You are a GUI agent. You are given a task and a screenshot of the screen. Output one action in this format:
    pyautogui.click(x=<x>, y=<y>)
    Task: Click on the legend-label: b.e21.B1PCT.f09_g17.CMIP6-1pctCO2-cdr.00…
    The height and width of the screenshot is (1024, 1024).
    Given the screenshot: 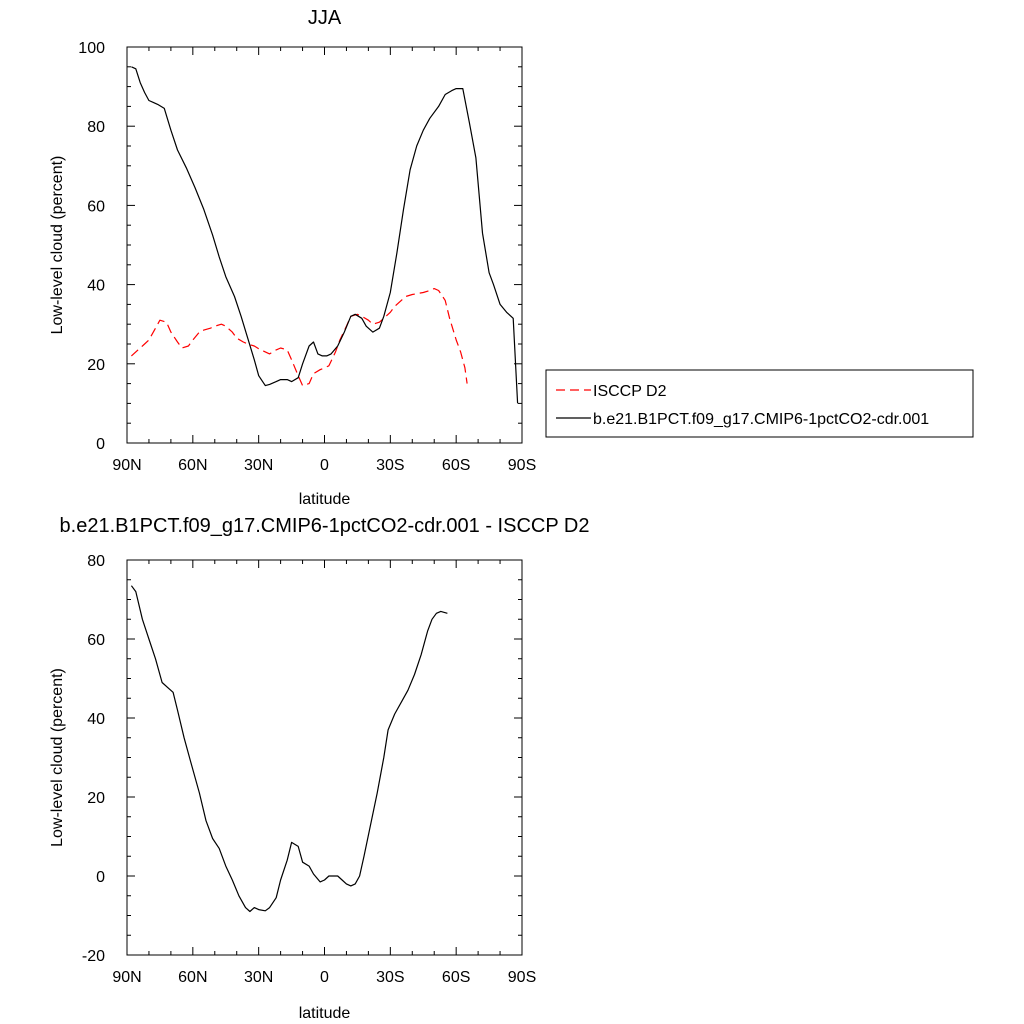 What is the action you would take?
    pyautogui.click(x=761, y=419)
    